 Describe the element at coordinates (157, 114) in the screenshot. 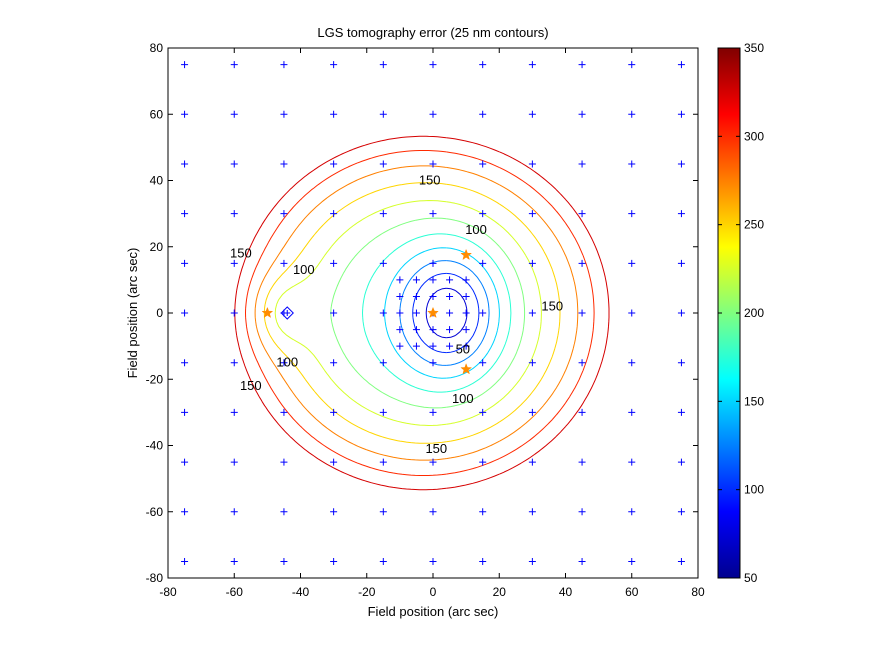

I see `y-tick-label: 60` at that location.